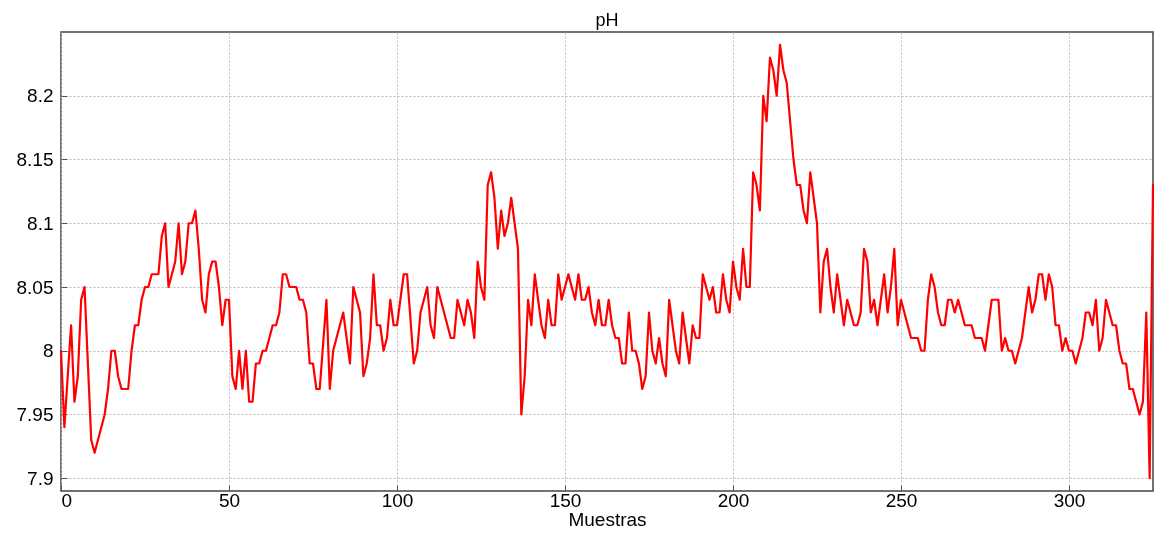  What do you see at coordinates (35, 159) in the screenshot?
I see `y-tick-label: 8.15` at bounding box center [35, 159].